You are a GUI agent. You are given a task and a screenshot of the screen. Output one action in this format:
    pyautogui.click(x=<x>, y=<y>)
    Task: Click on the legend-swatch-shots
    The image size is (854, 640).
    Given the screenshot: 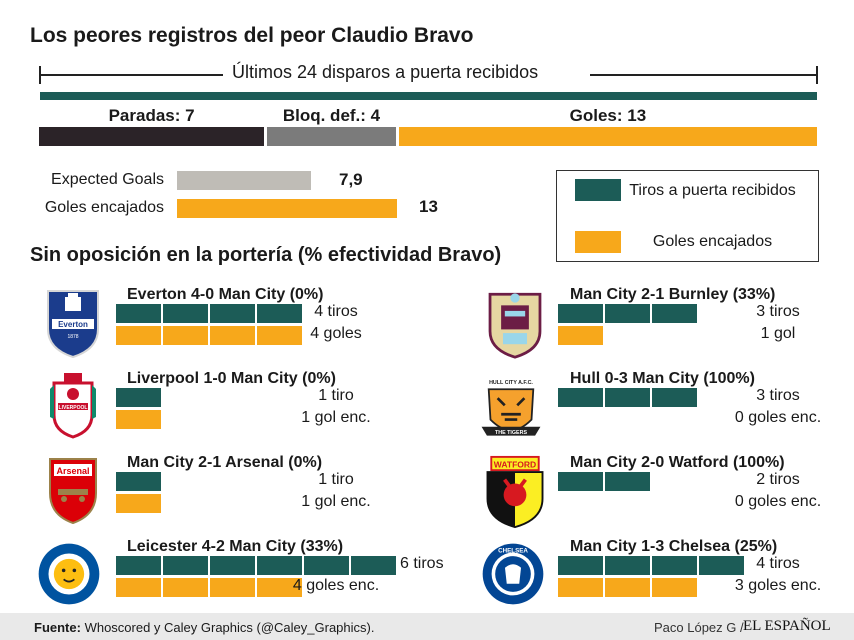 What is the action you would take?
    pyautogui.click(x=598, y=190)
    